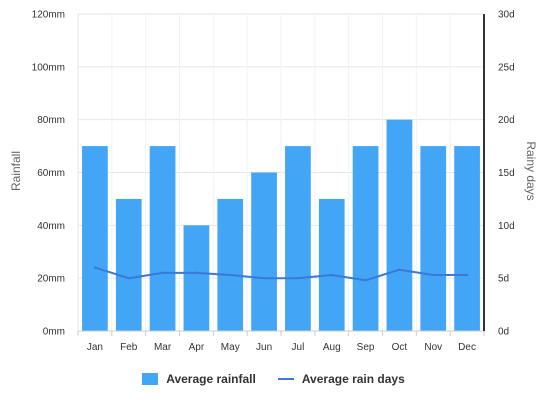 This screenshot has width=547, height=404. I want to click on y2-tick-label: 10d, so click(506, 226).